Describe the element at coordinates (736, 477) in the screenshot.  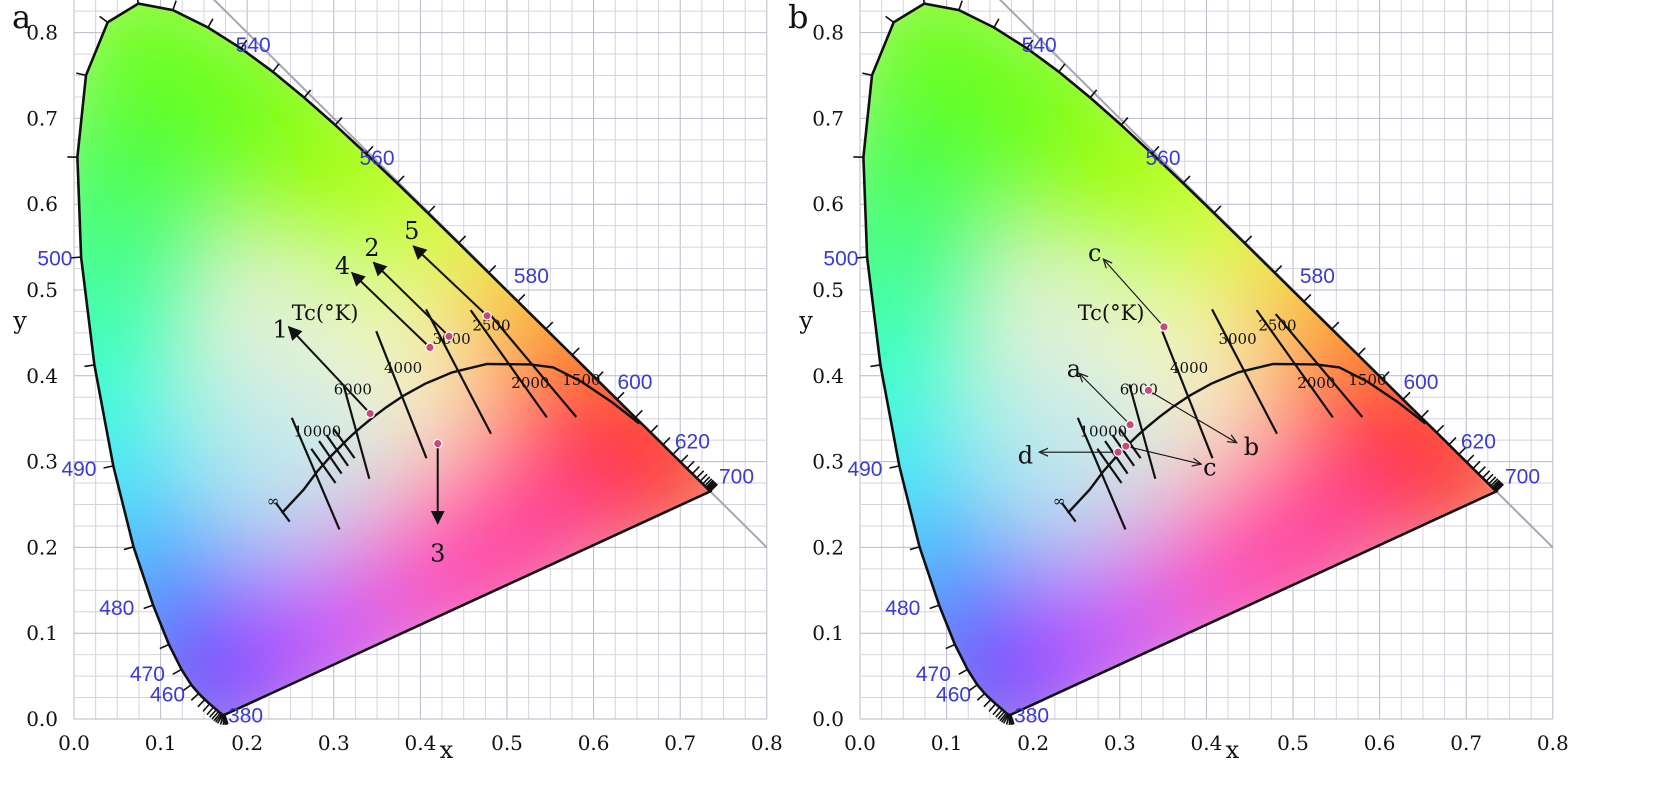
I see `wavelength-label: 700` at that location.